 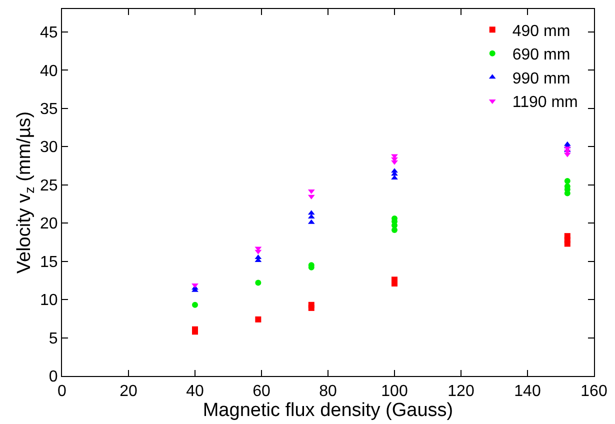 I want to click on x-tick-label: 120, so click(x=461, y=391).